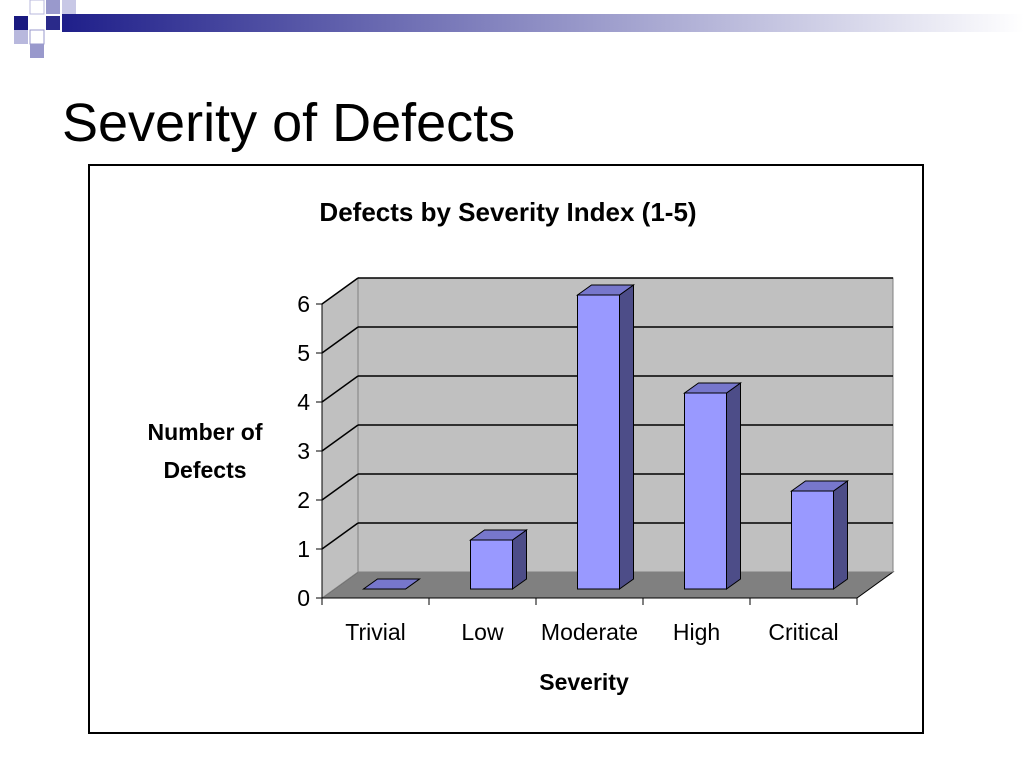 Image resolution: width=1024 pixels, height=768 pixels. What do you see at coordinates (303, 598) in the screenshot?
I see `y-tick-label: 0` at bounding box center [303, 598].